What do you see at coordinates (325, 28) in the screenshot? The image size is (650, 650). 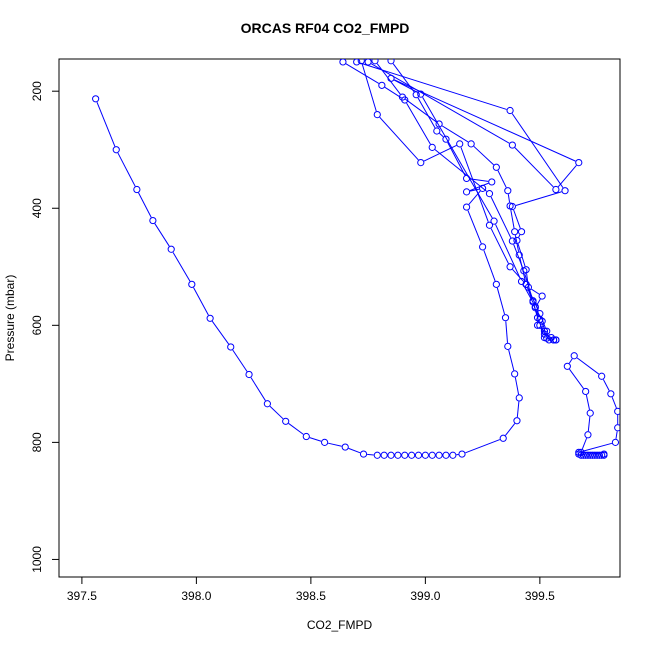 I see `chart-title: ORCAS RF04 CO2_FMPD` at bounding box center [325, 28].